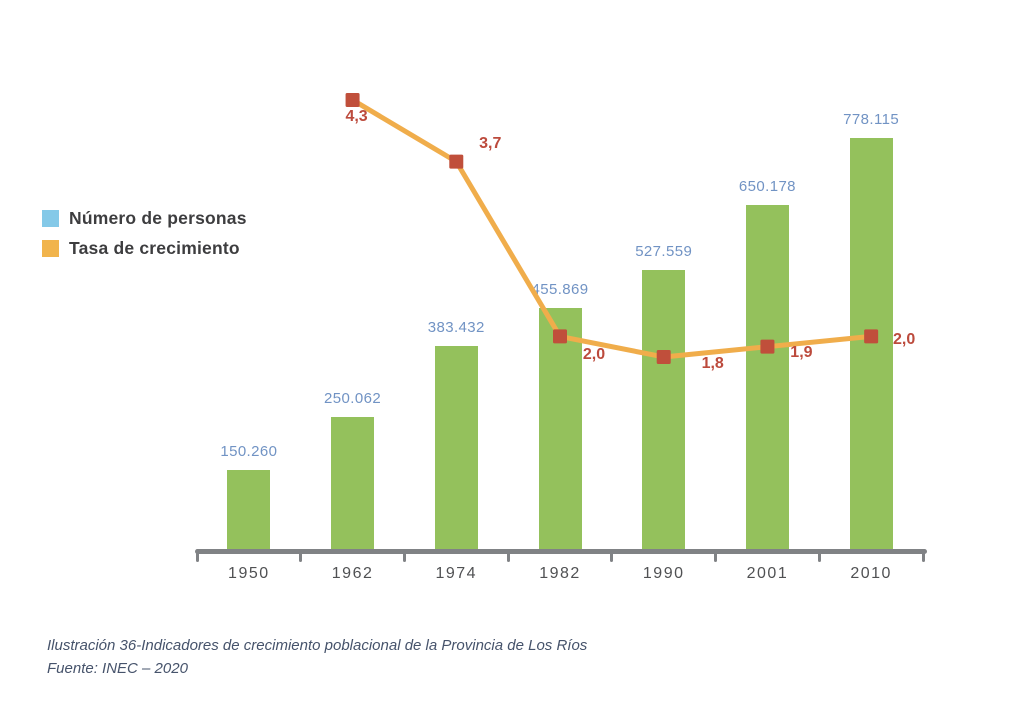 This screenshot has height=708, width=1012. I want to click on bar-1974, so click(456, 447).